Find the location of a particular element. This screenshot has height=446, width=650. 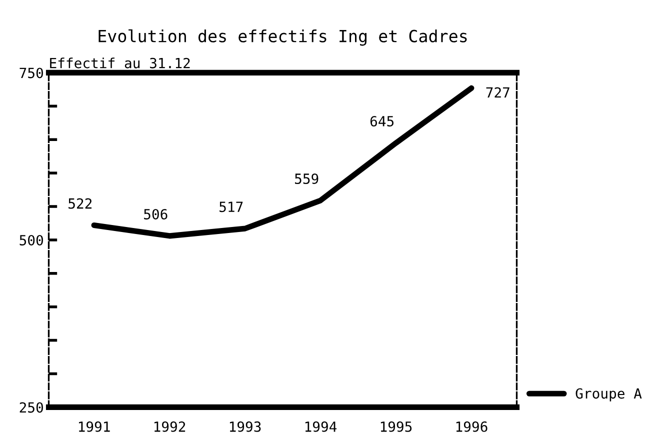

y-tick-label: 750 is located at coordinates (31, 73).